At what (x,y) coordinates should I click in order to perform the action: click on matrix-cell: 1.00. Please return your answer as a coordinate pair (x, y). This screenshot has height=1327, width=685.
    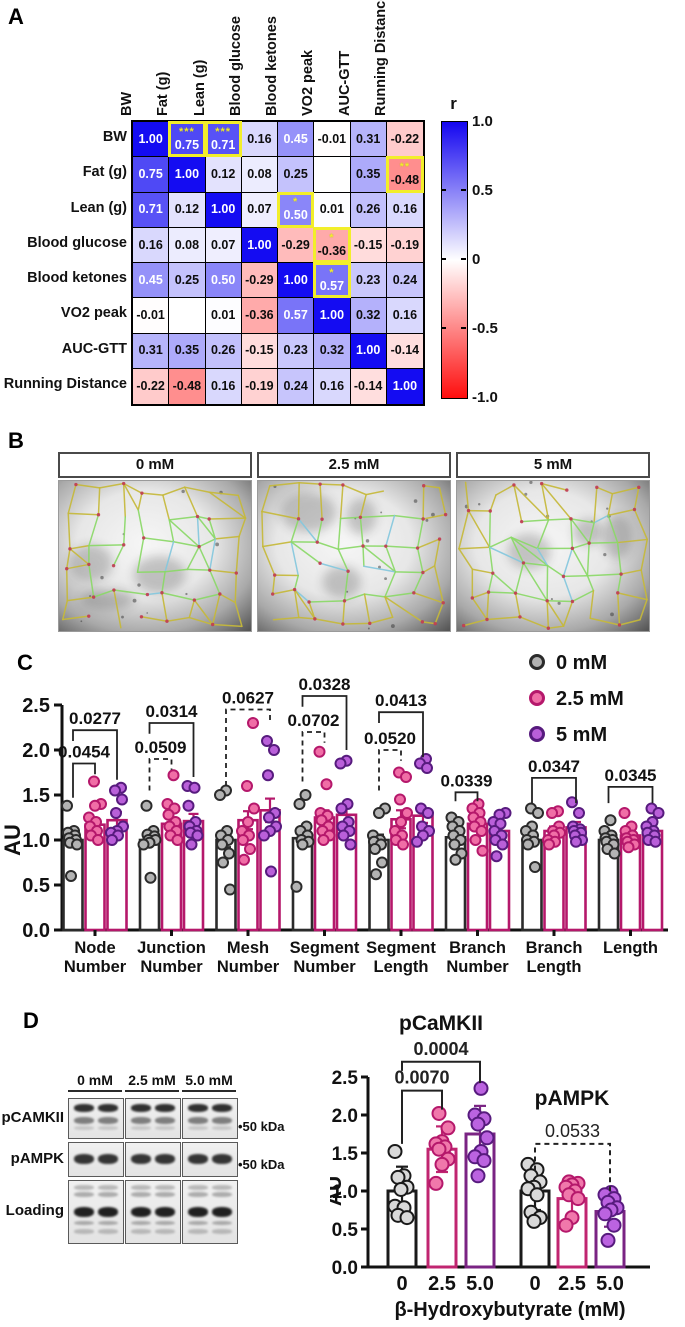
    Looking at the image, I should click on (151, 140).